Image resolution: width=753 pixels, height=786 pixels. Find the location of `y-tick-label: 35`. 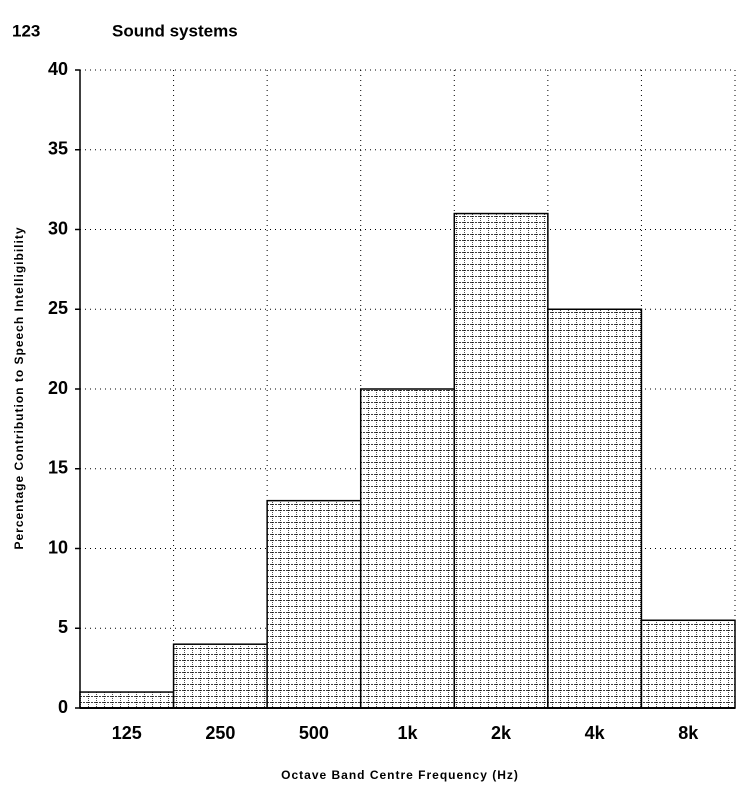

y-tick-label: 35 is located at coordinates (58, 149).